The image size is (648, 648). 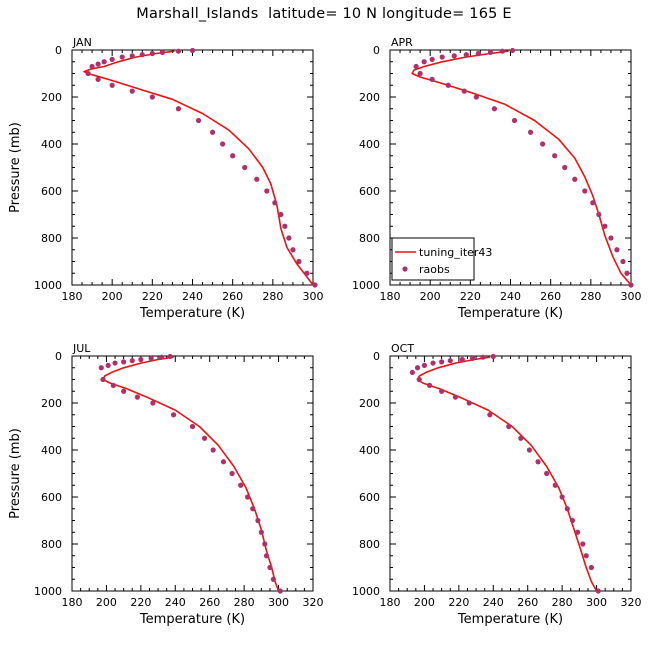 What do you see at coordinates (51, 544) in the screenshot?
I see `y-tick-label: 800` at bounding box center [51, 544].